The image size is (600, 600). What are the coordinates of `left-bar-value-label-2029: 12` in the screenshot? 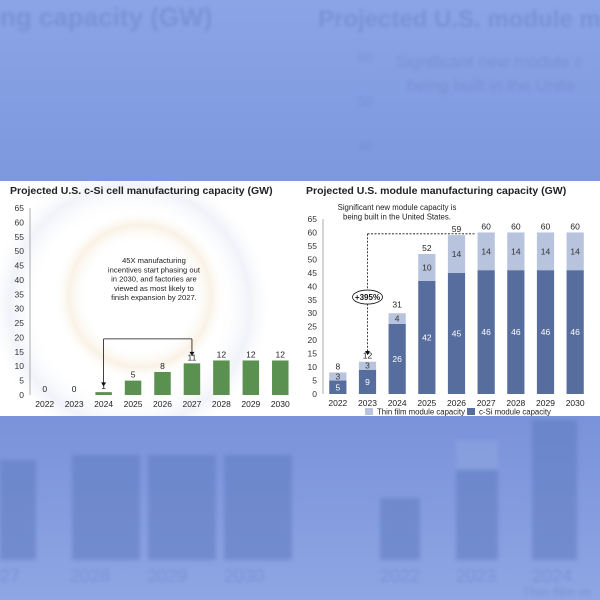 It's located at (251, 354).